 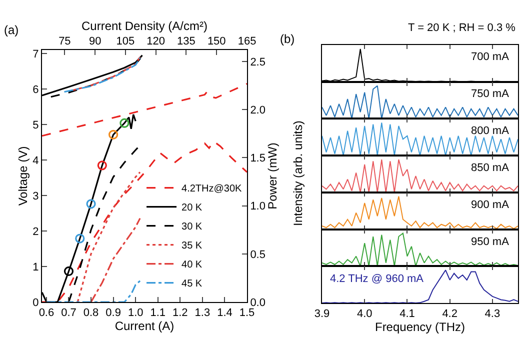 What do you see at coordinates (35, 125) in the screenshot?
I see `y-tick-label: 5` at bounding box center [35, 125].